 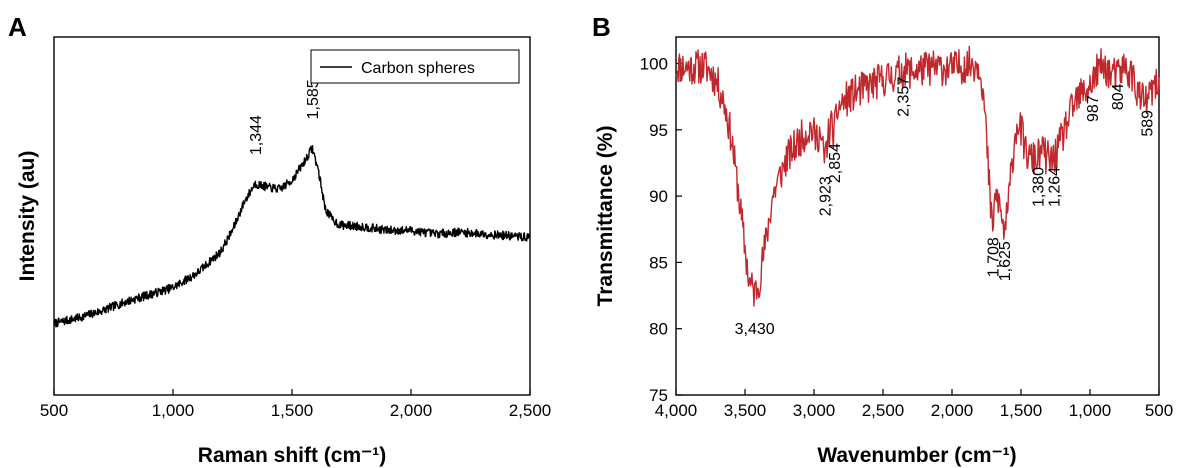 I want to click on x-tick-label: 3,000, so click(x=814, y=410).